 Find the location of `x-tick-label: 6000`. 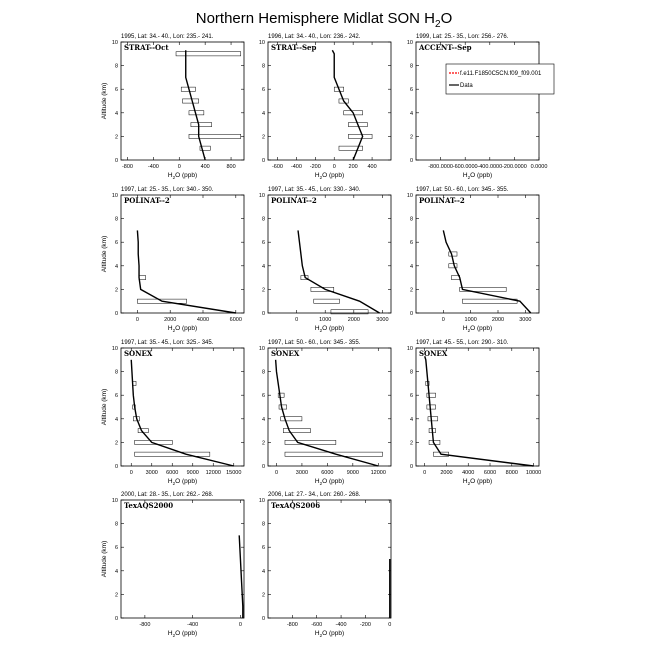

x-tick-label: 6000 is located at coordinates (236, 320).